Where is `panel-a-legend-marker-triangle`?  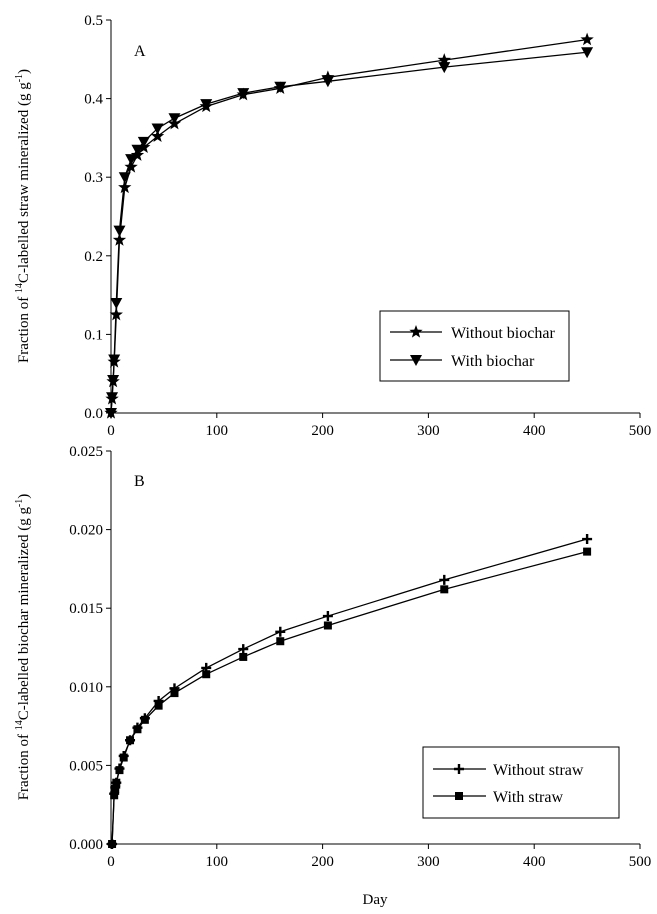
panel-a-legend-marker-triangle is located at coordinates (416, 360).